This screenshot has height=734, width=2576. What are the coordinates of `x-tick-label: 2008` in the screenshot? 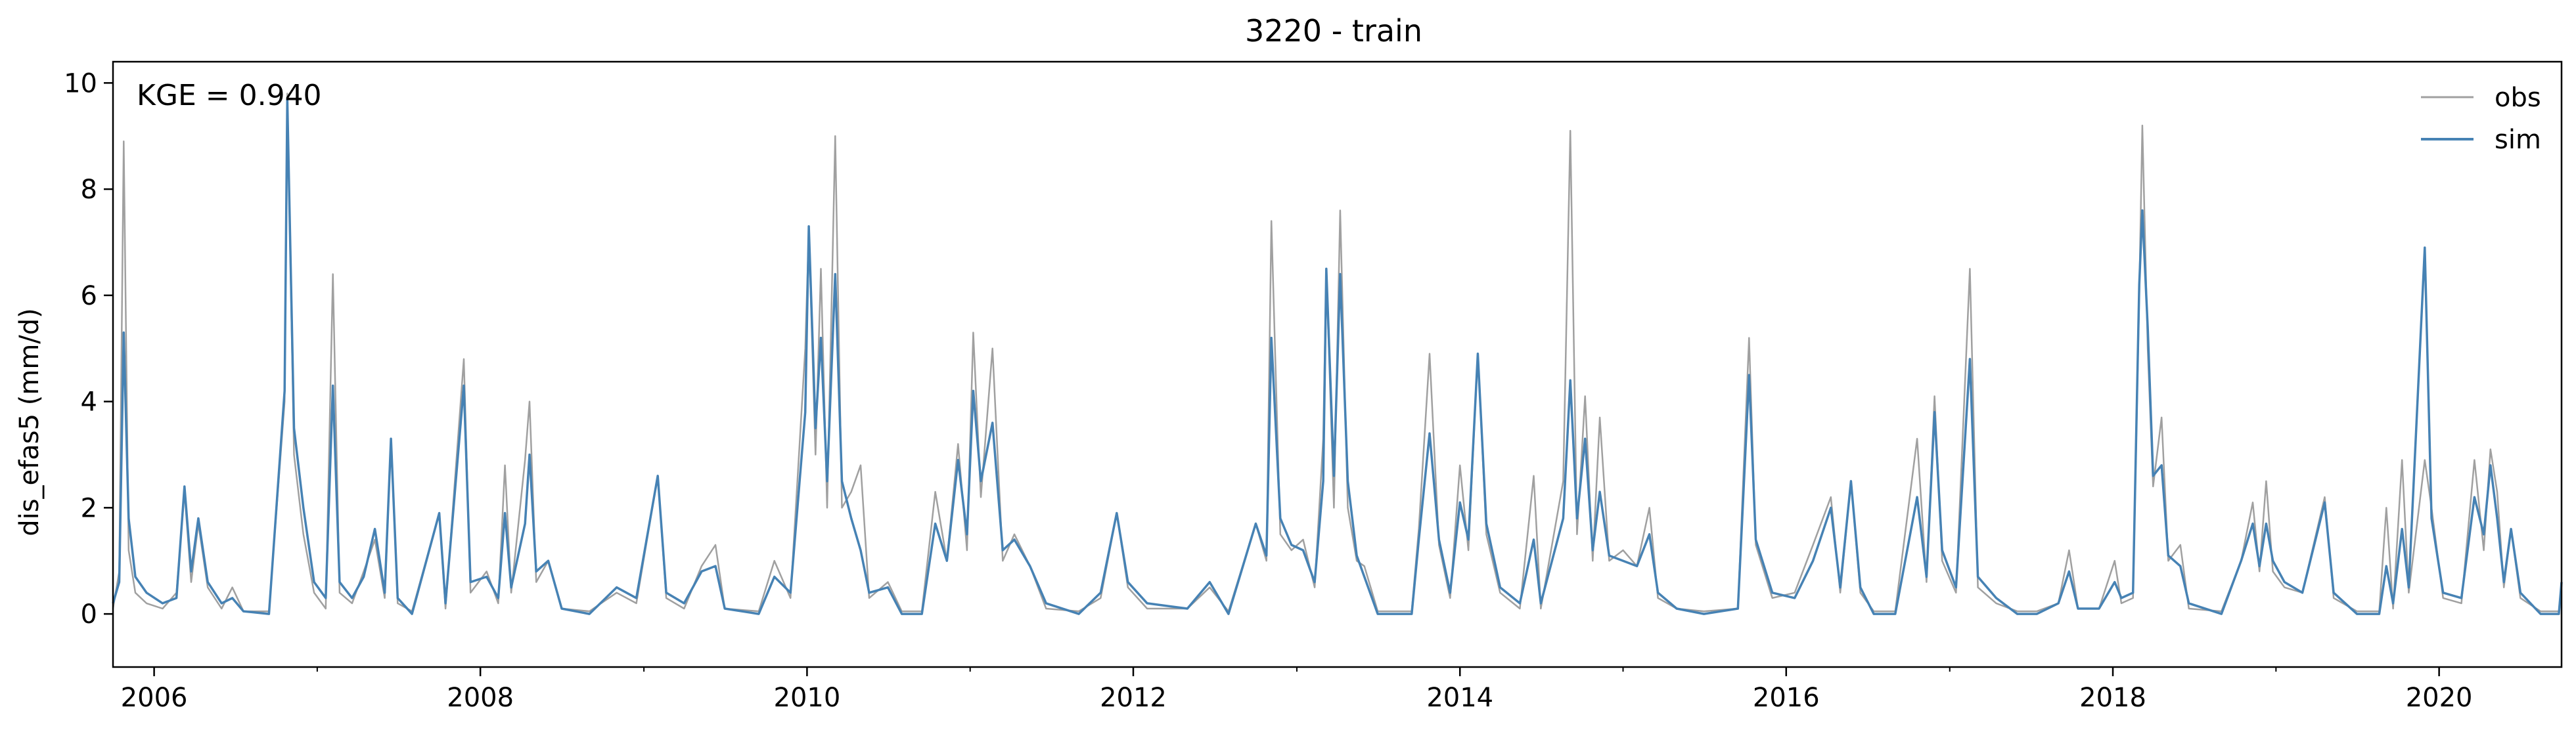 It's located at (480, 698).